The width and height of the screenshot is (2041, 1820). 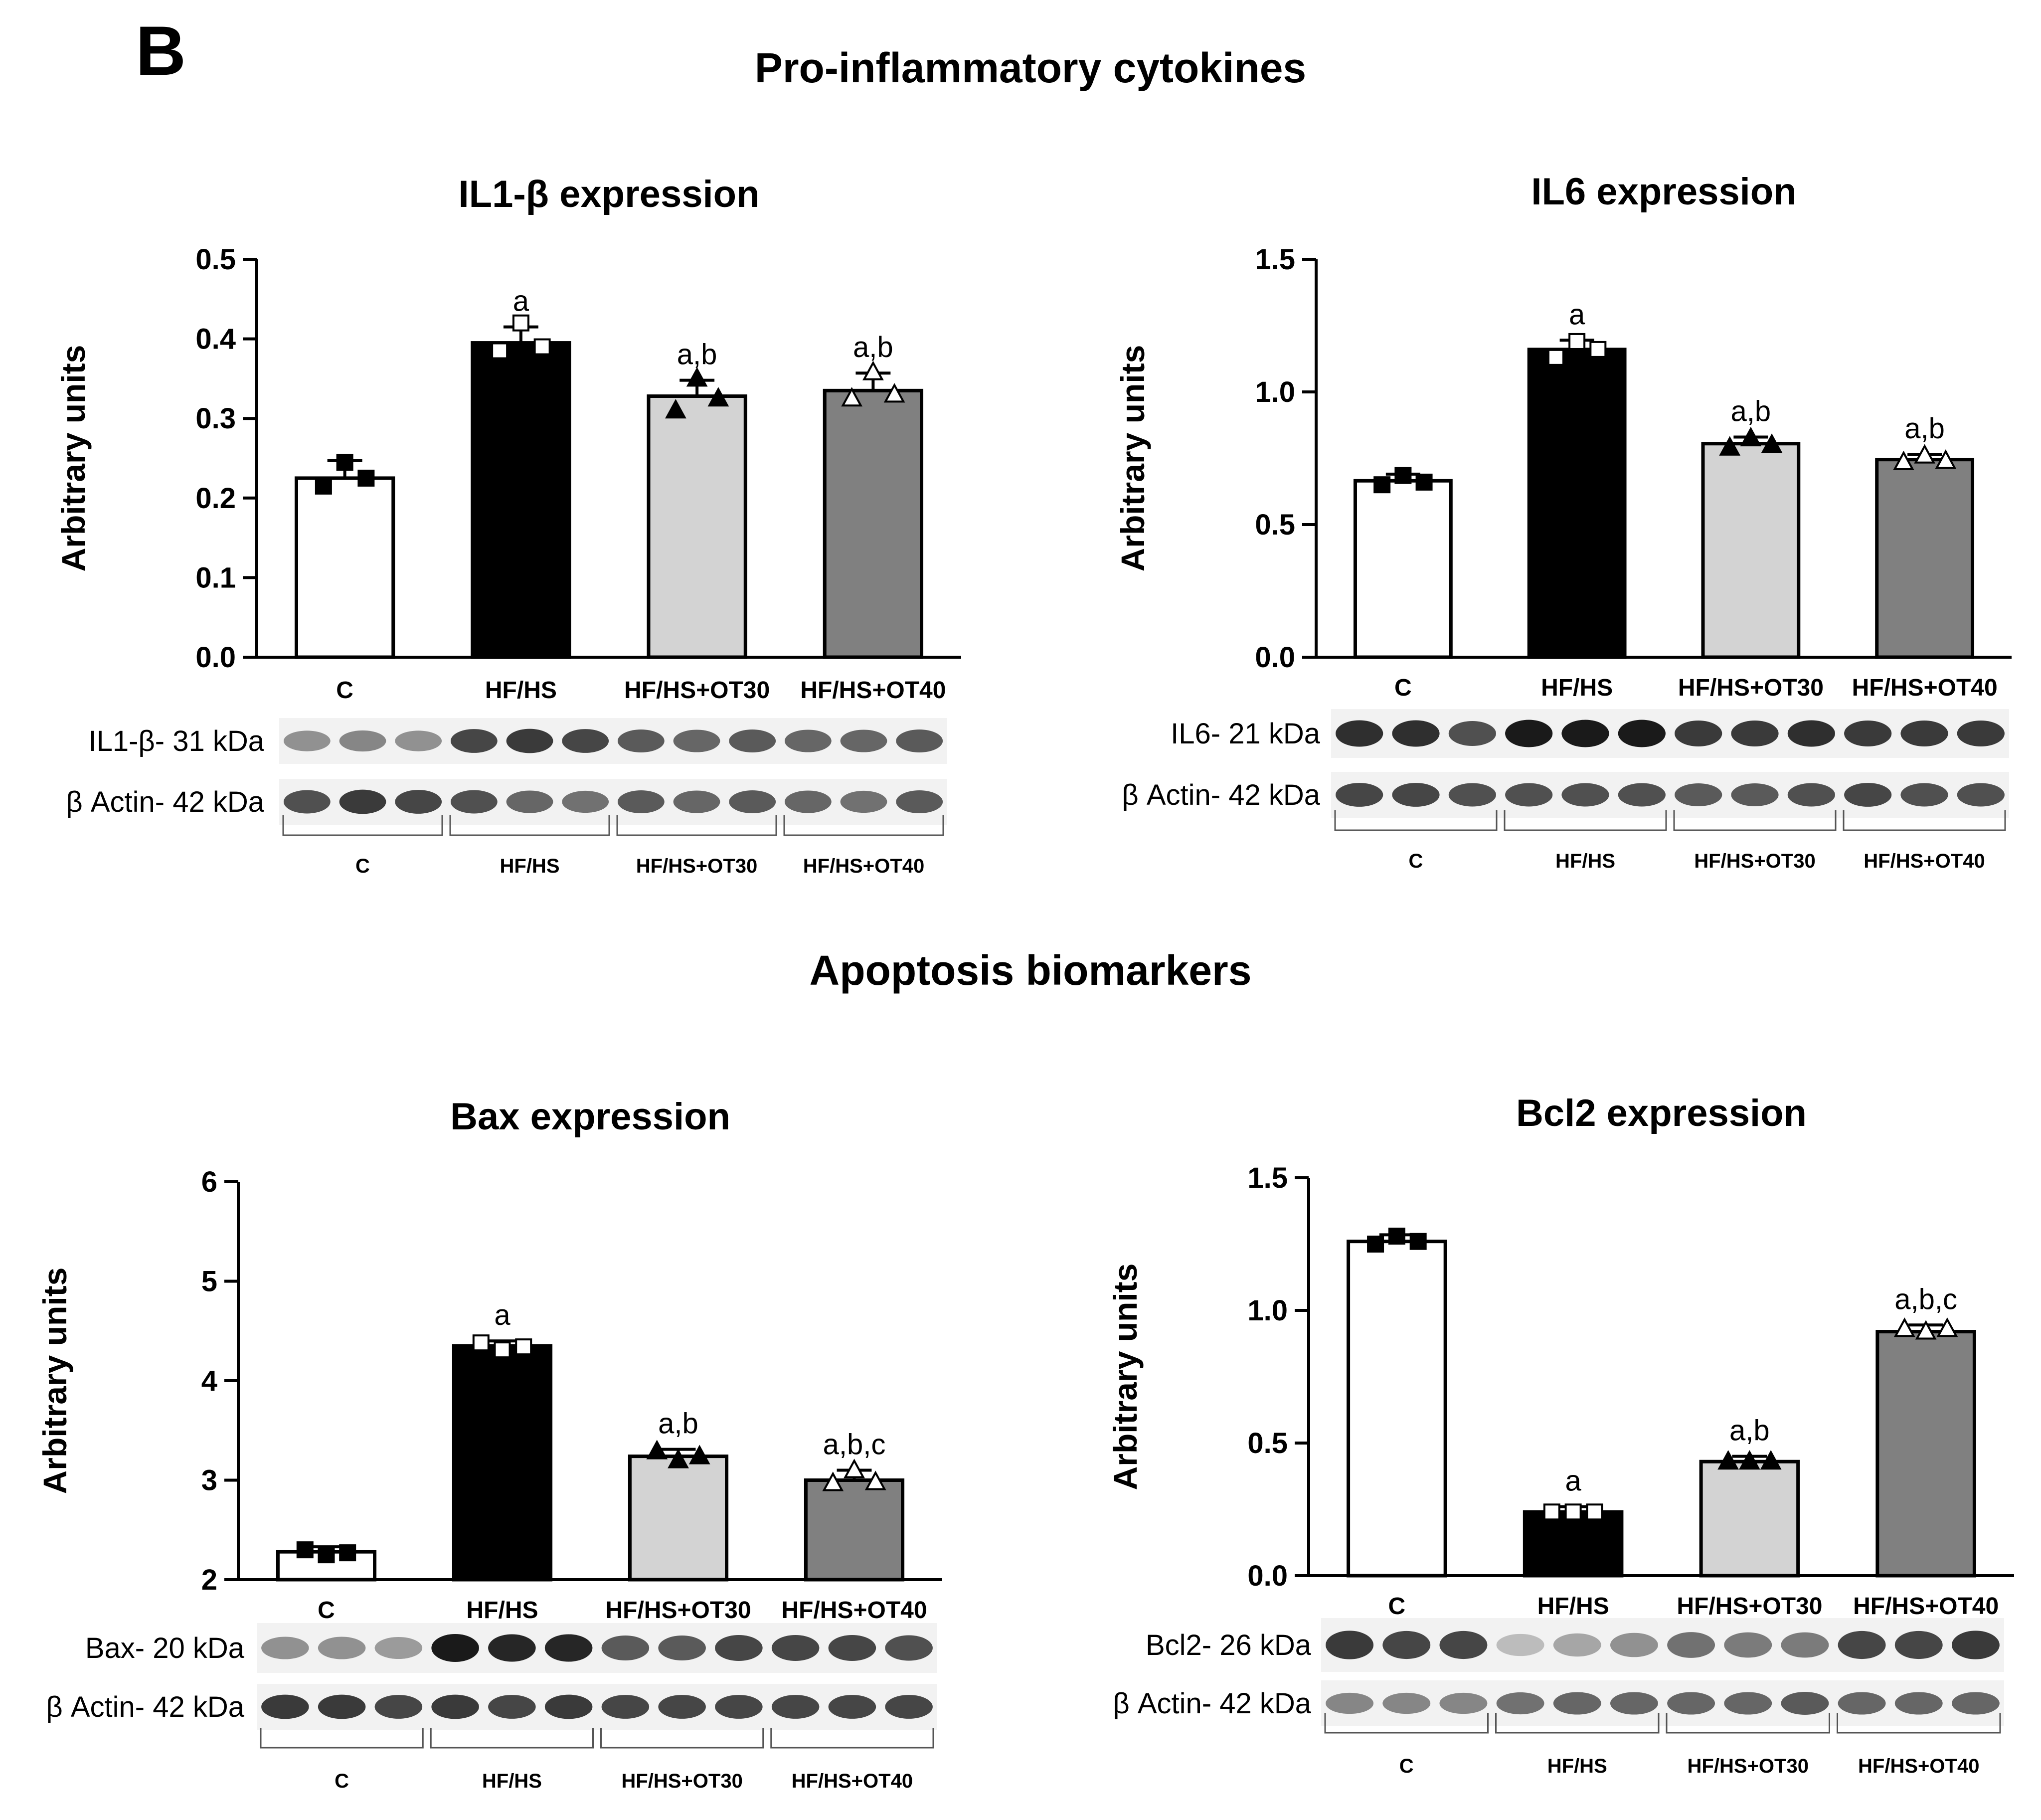 What do you see at coordinates (209, 1381) in the screenshot?
I see `y-tick-label: 4` at bounding box center [209, 1381].